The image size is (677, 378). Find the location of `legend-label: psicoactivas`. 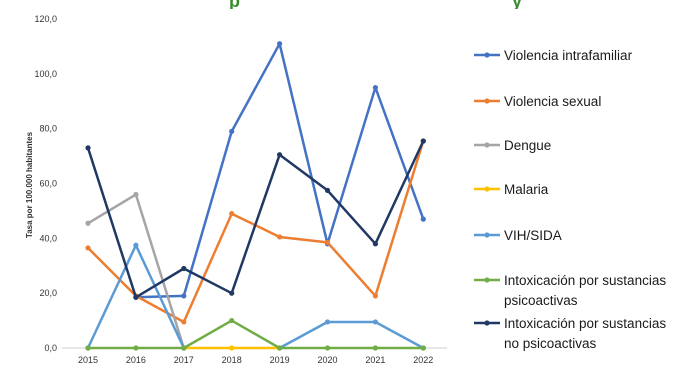

legend-label: psicoactivas is located at coordinates (541, 300).